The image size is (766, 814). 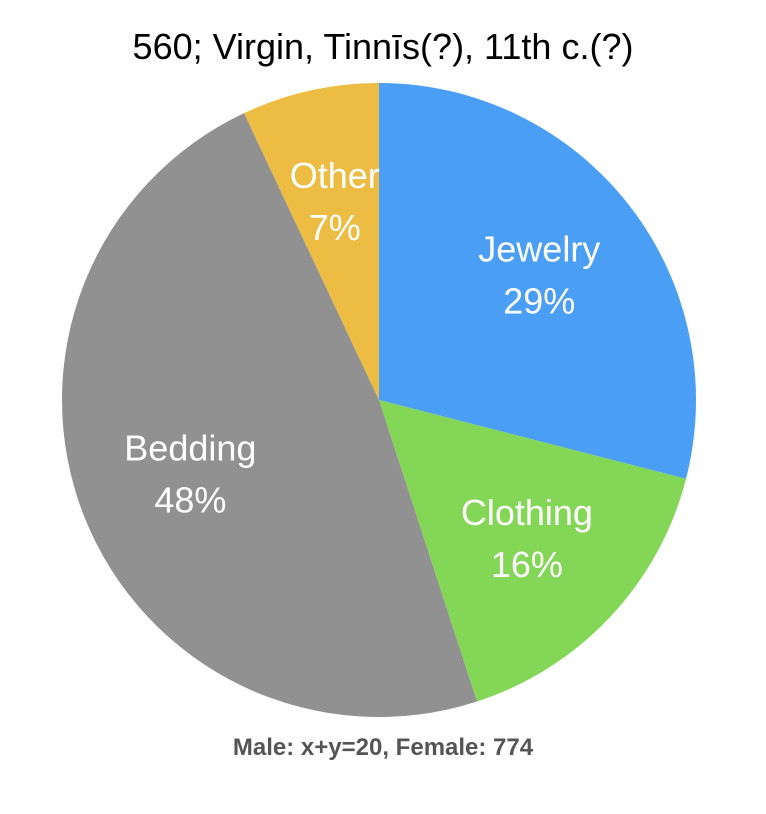 What do you see at coordinates (527, 512) in the screenshot?
I see `slice-name-clothing: Clothing` at bounding box center [527, 512].